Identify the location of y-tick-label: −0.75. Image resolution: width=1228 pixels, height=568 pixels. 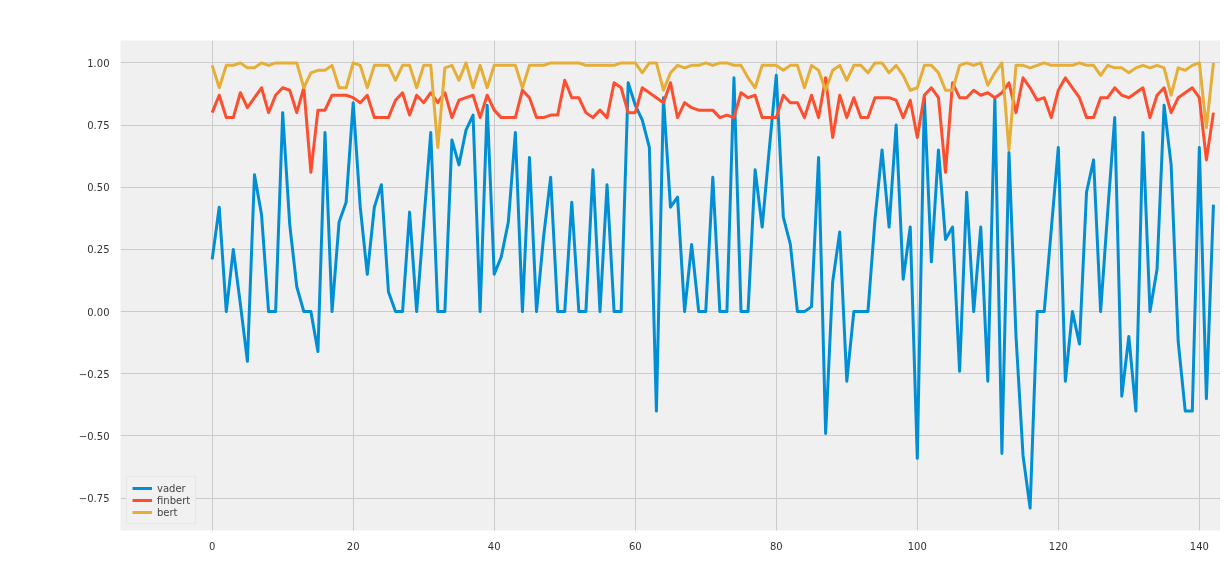
(94, 499).